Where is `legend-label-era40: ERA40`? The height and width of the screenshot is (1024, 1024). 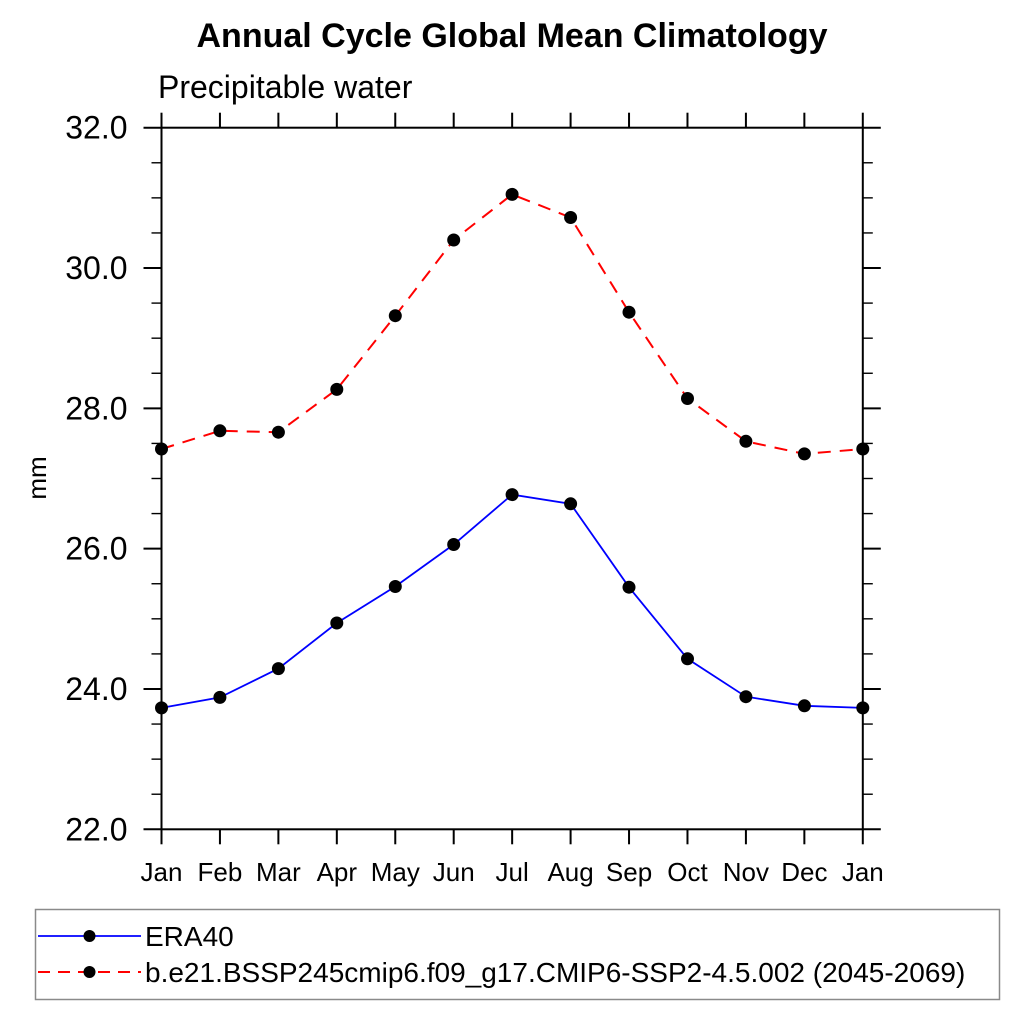
legend-label-era40: ERA40 is located at coordinates (189, 936).